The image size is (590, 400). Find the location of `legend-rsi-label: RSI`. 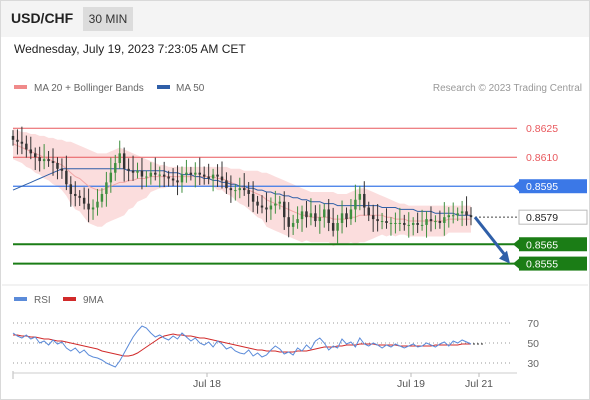

legend-rsi-label: RSI is located at coordinates (42, 300).